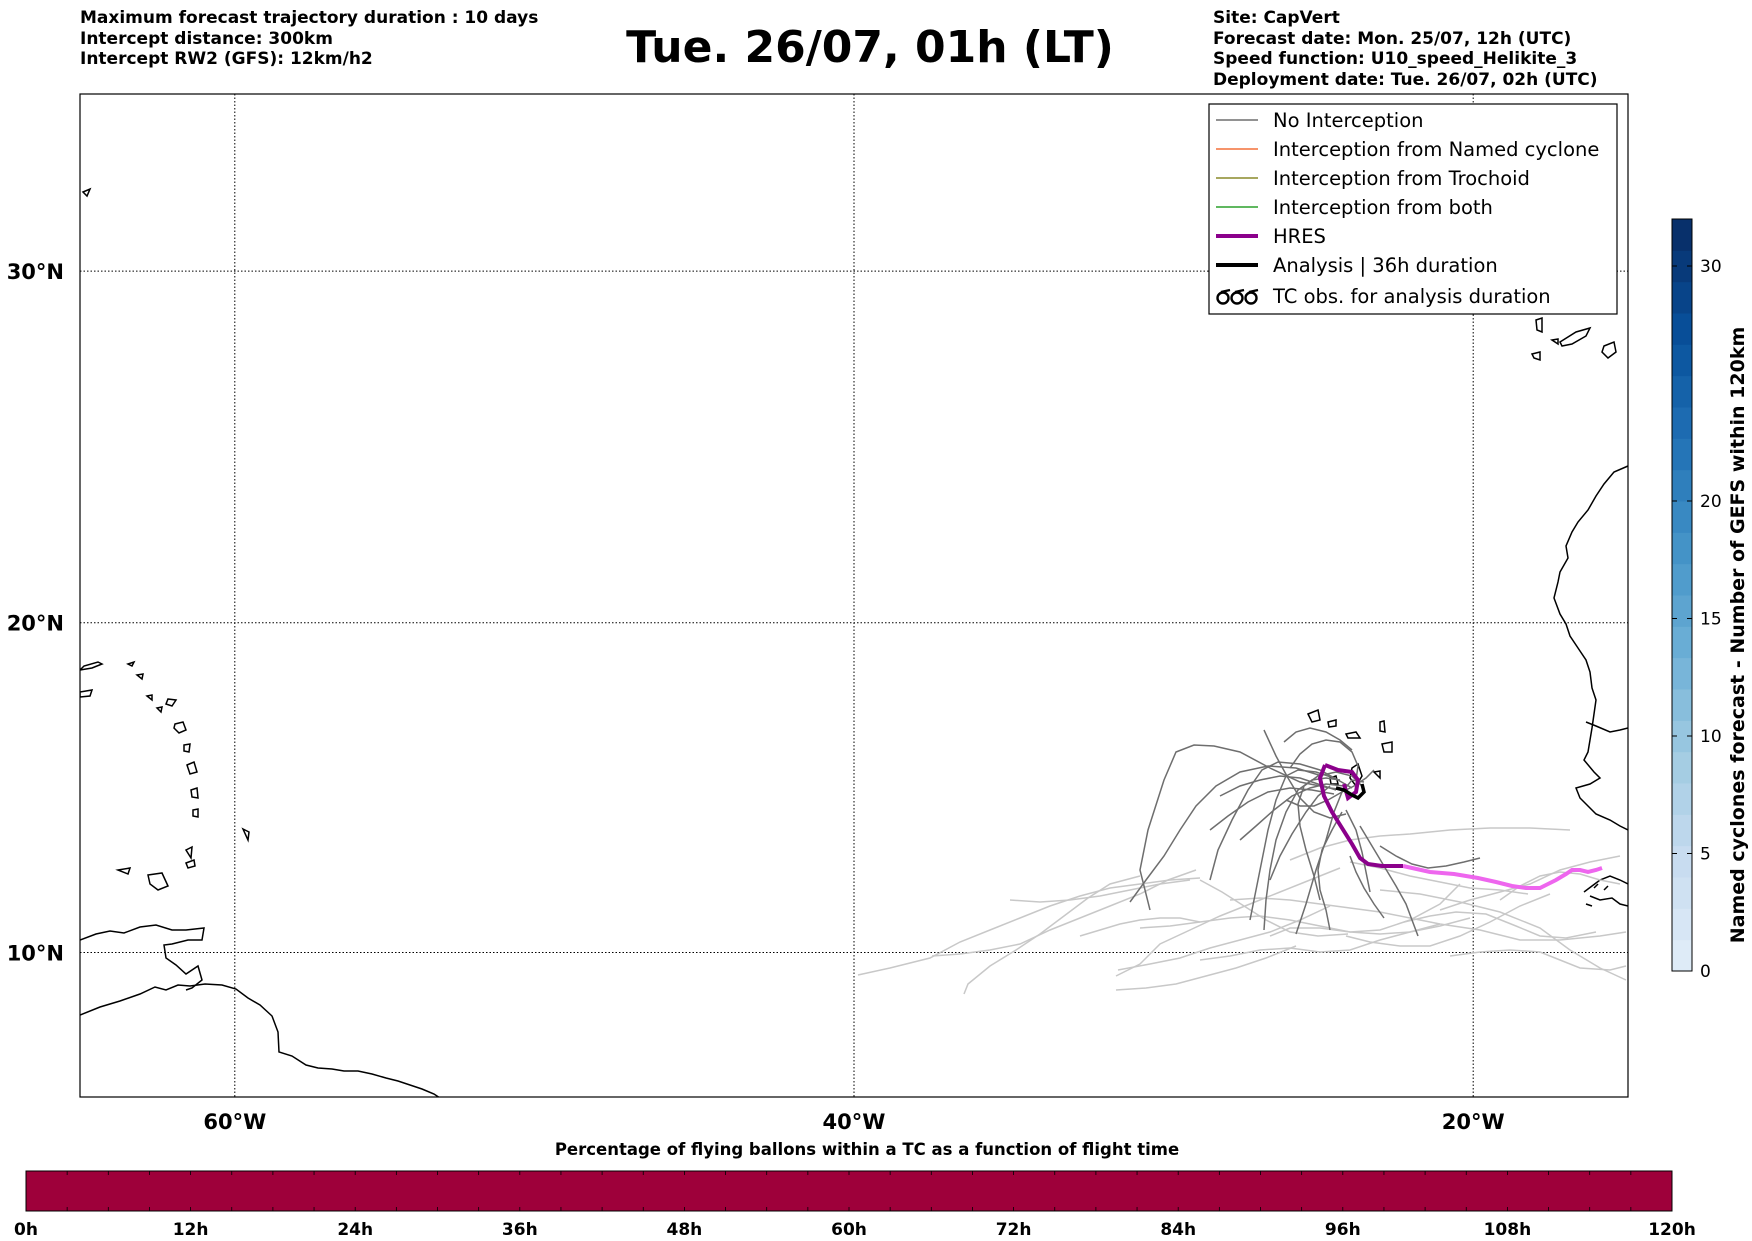 This screenshot has width=1752, height=1241. Describe the element at coordinates (123, 871) in the screenshot. I see `island-margarita` at that location.